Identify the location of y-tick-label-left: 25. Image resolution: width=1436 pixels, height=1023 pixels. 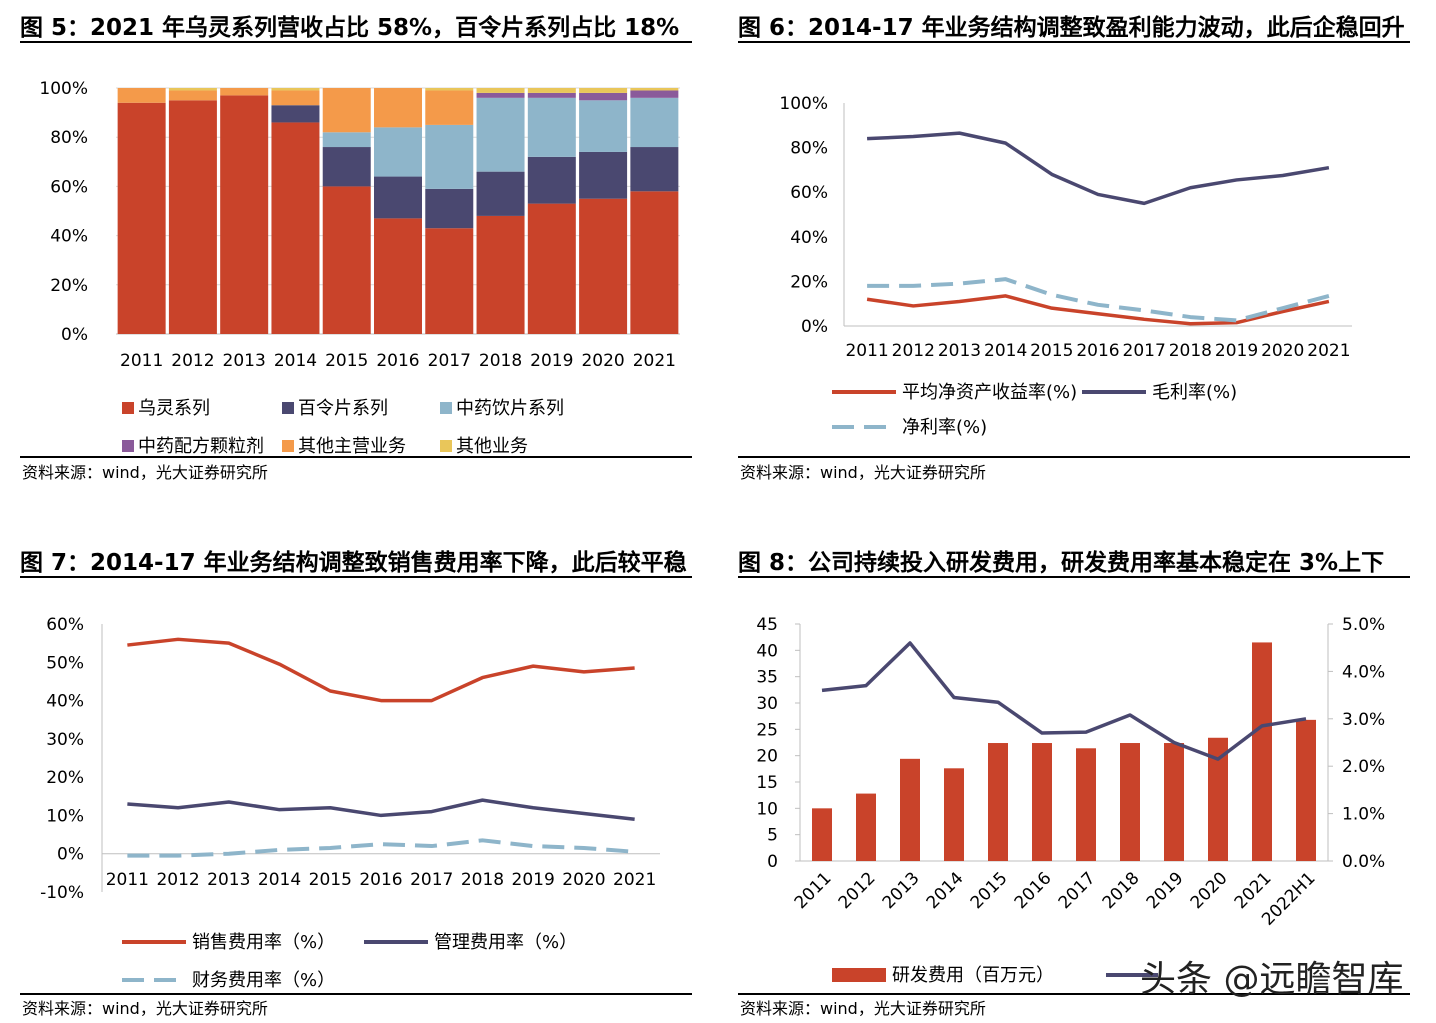
(767, 730).